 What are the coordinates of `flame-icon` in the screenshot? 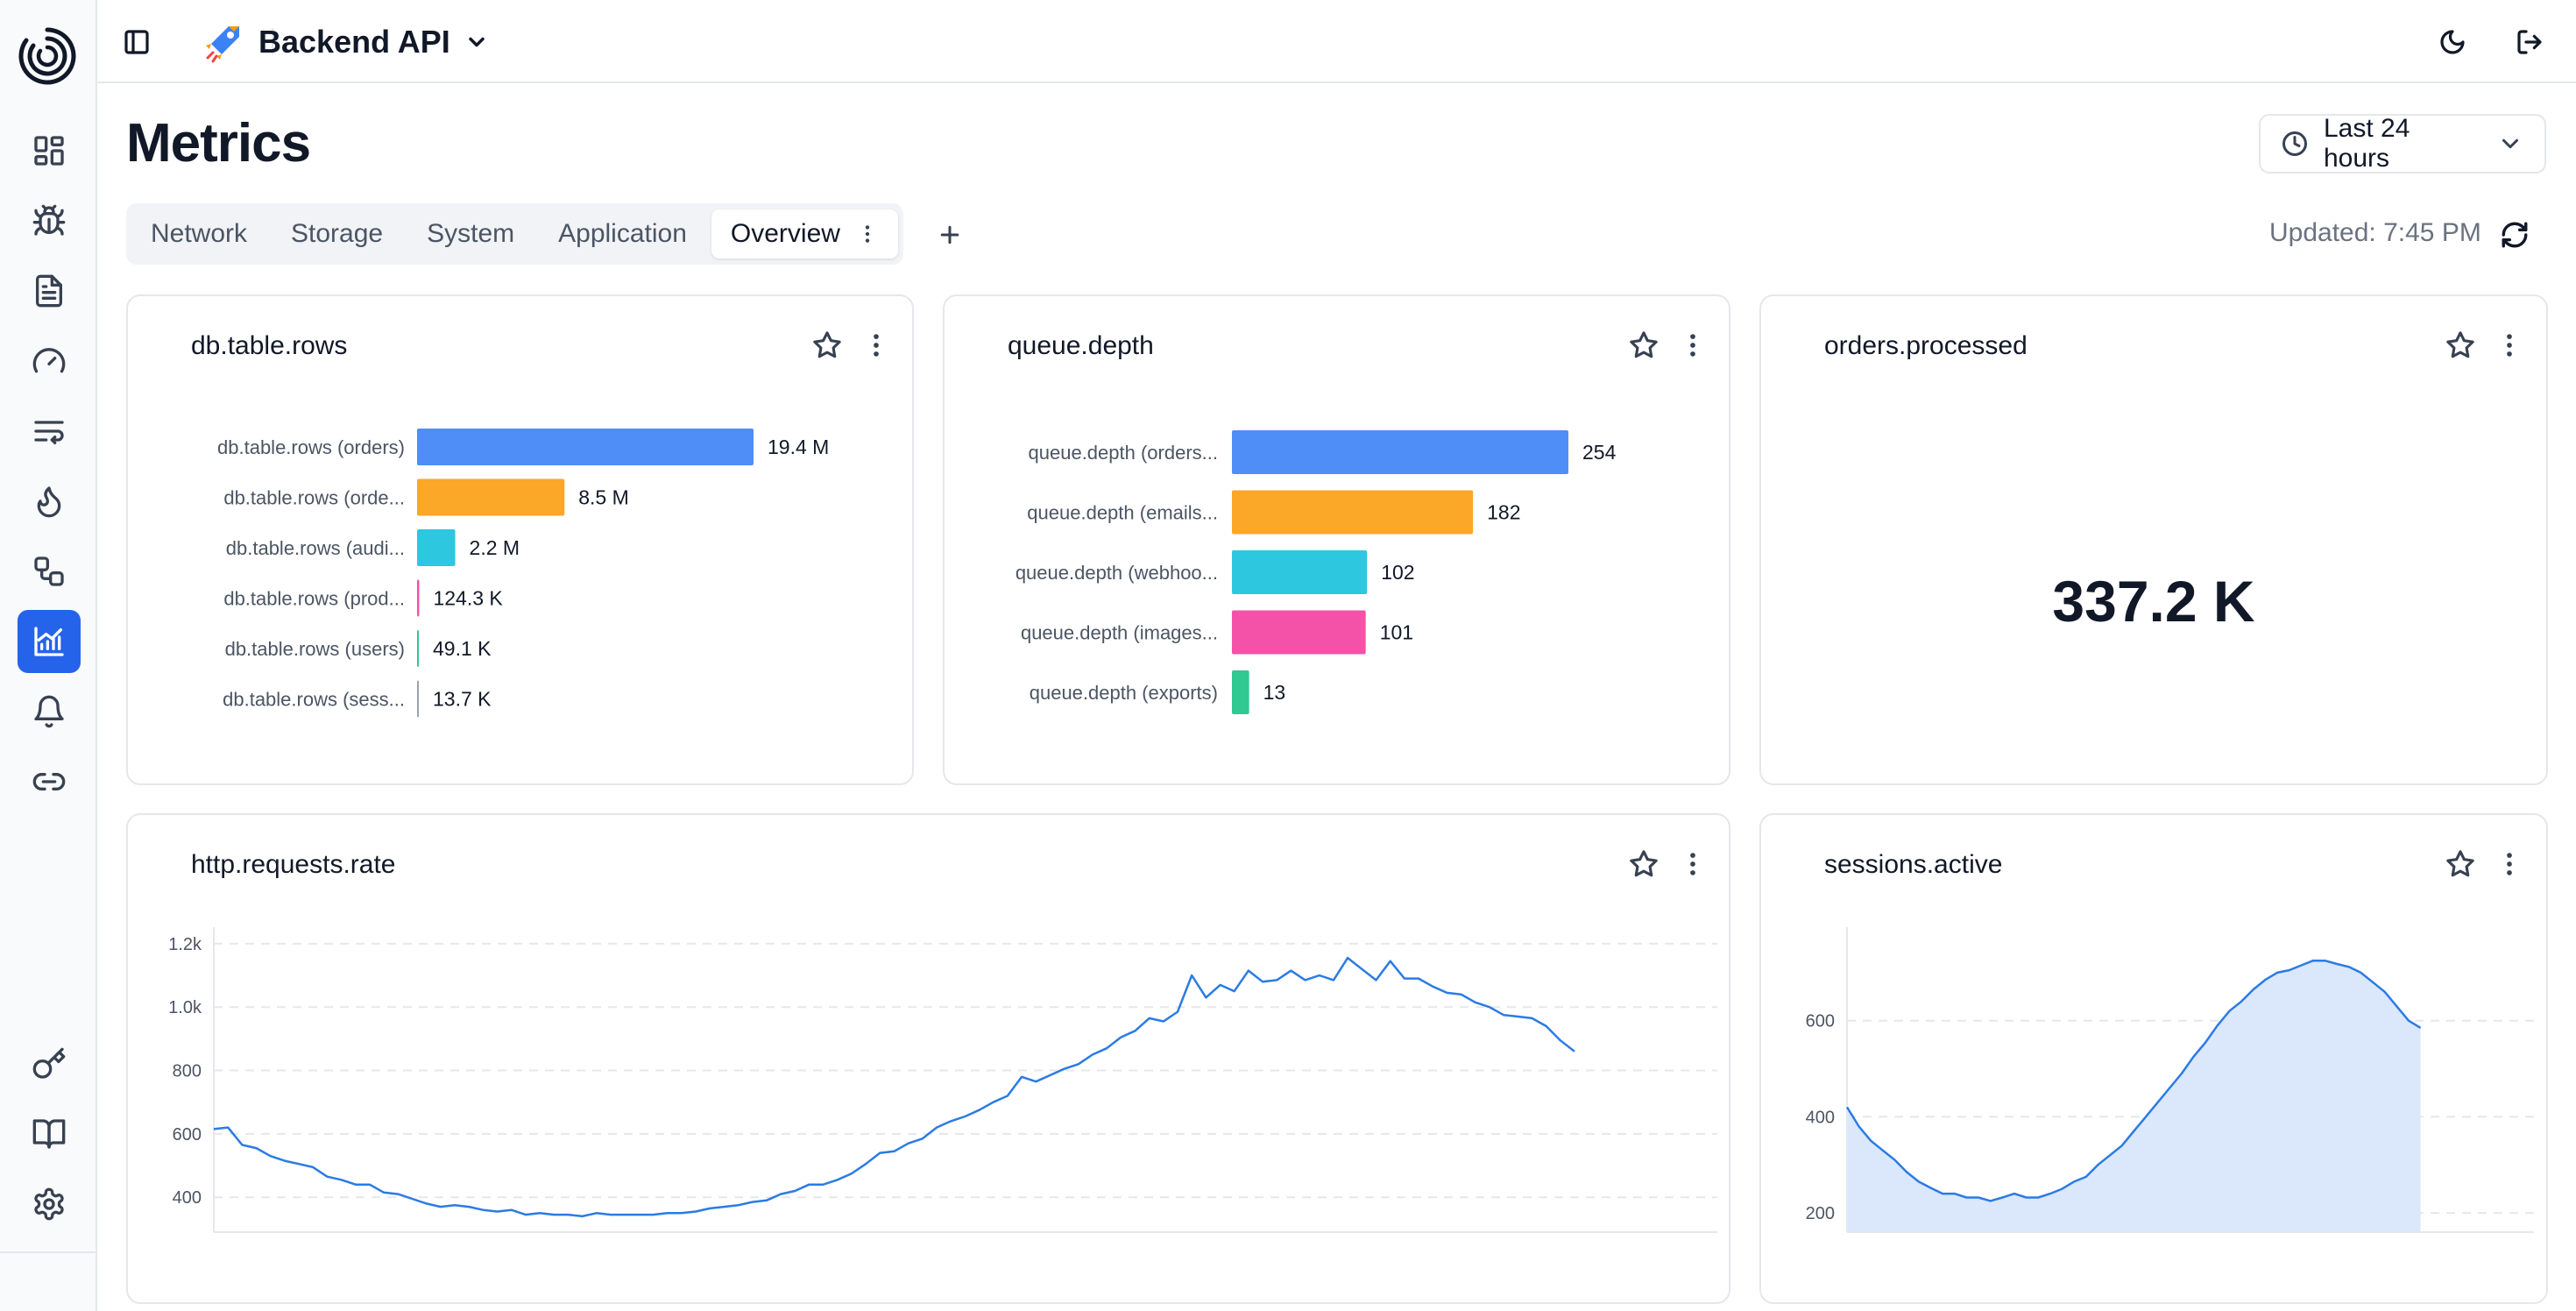 It's located at (49, 502).